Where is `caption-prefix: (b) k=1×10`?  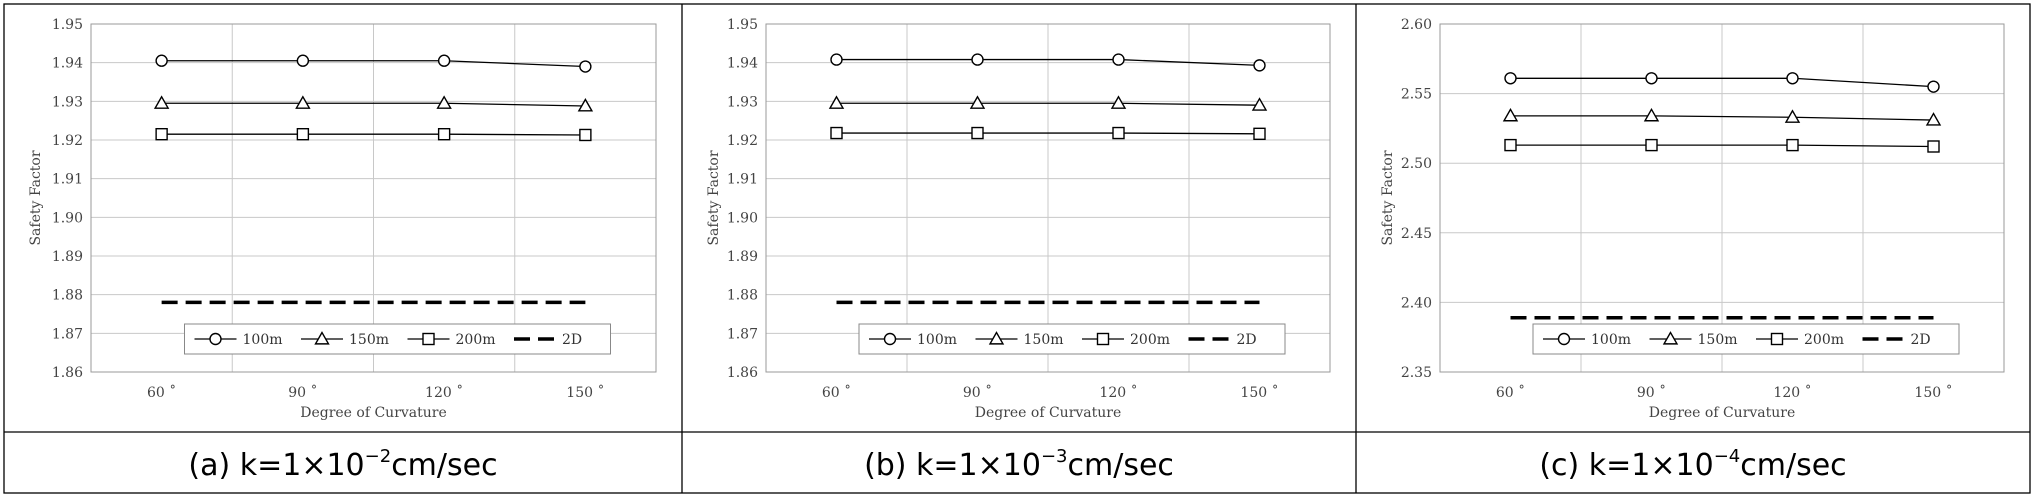
caption-prefix: (b) k=1×10 is located at coordinates (952, 465).